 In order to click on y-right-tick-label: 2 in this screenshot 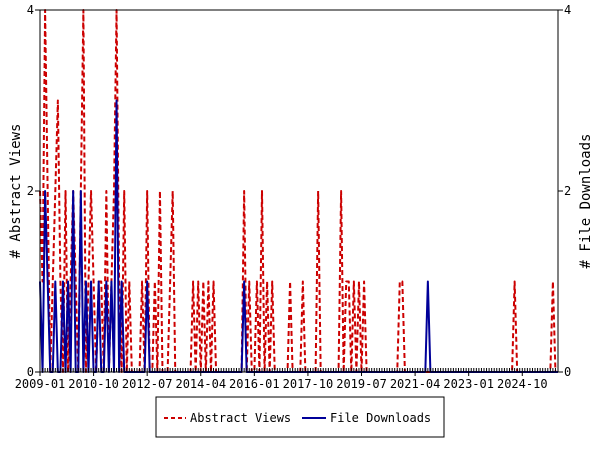, I will do `click(567, 191)`.